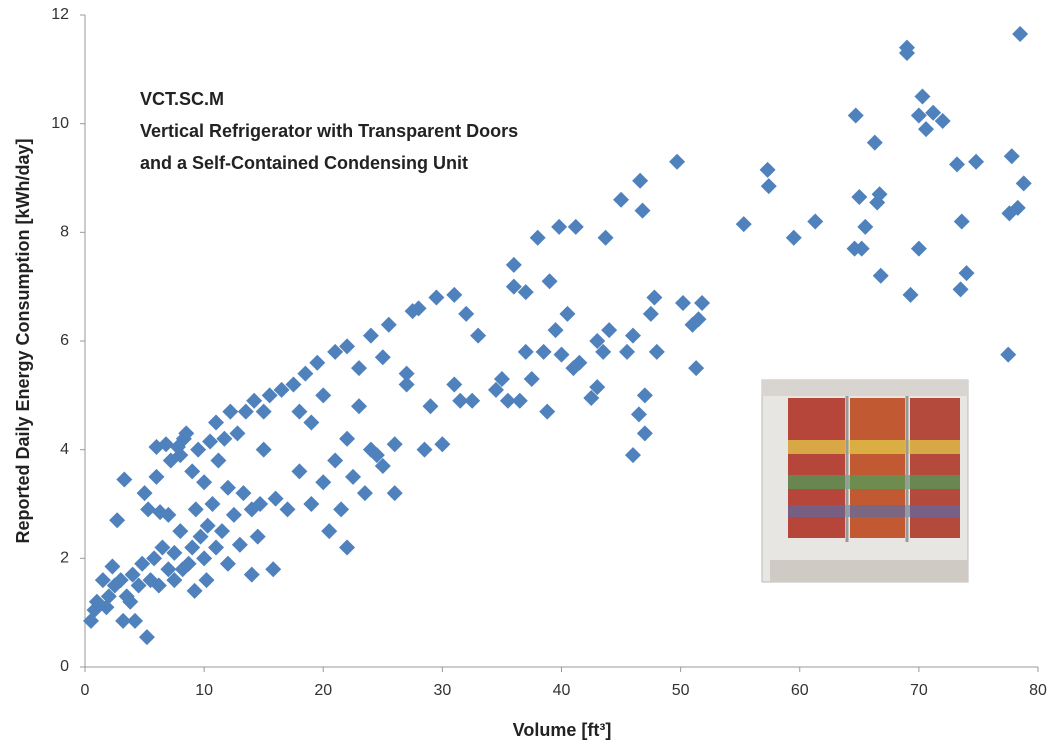 The image size is (1053, 749). Describe the element at coordinates (919, 690) in the screenshot. I see `x-tick-label: 70` at that location.